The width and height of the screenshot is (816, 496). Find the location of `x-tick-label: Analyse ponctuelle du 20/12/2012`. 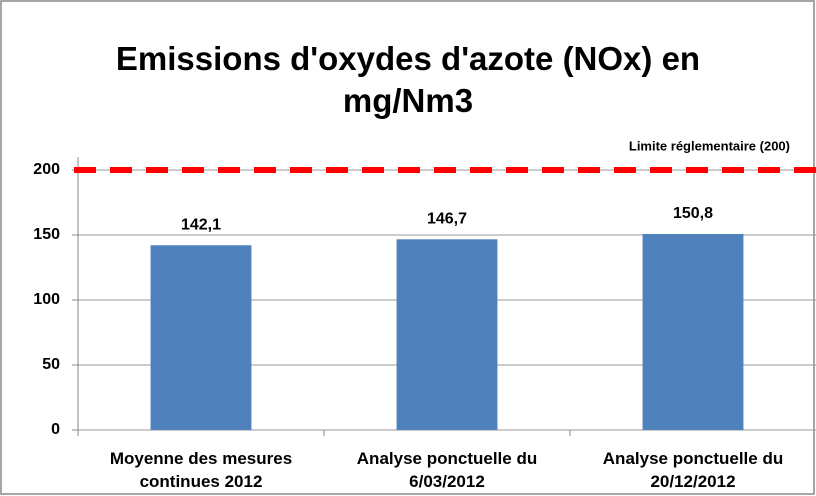

x-tick-label: Analyse ponctuelle du 20/12/2012 is located at coordinates (693, 470).